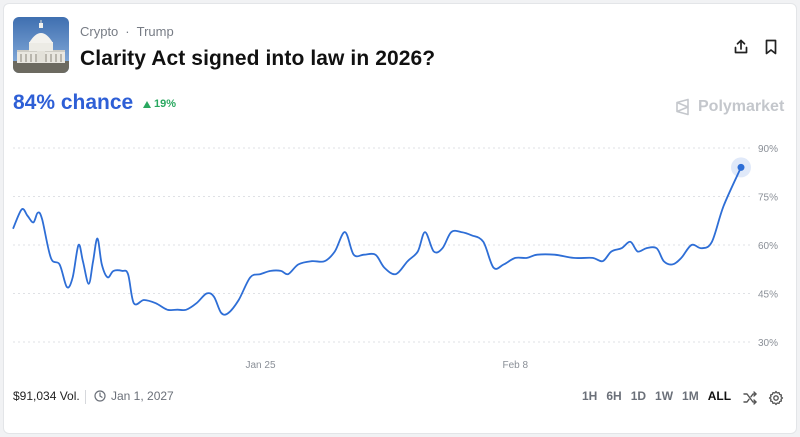 This screenshot has width=800, height=437. What do you see at coordinates (768, 149) in the screenshot?
I see `y-tick-label: 90%` at bounding box center [768, 149].